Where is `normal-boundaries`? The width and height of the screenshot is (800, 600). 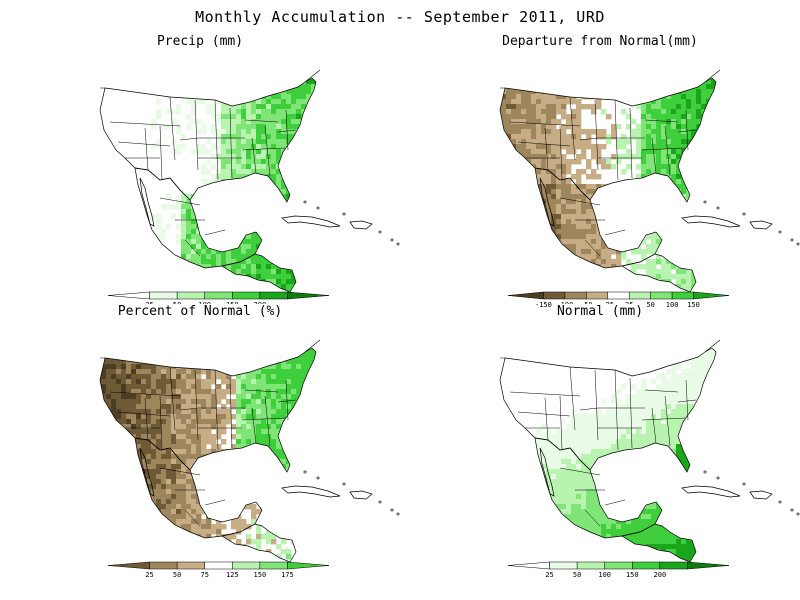 normal-boundaries is located at coordinates (649, 451).